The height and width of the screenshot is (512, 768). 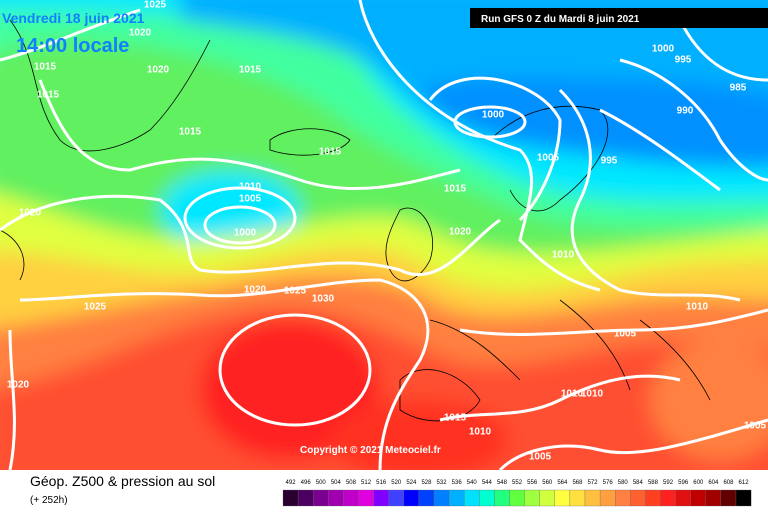 I want to click on date: Vendredi 18 juin 2021, so click(x=73, y=18).